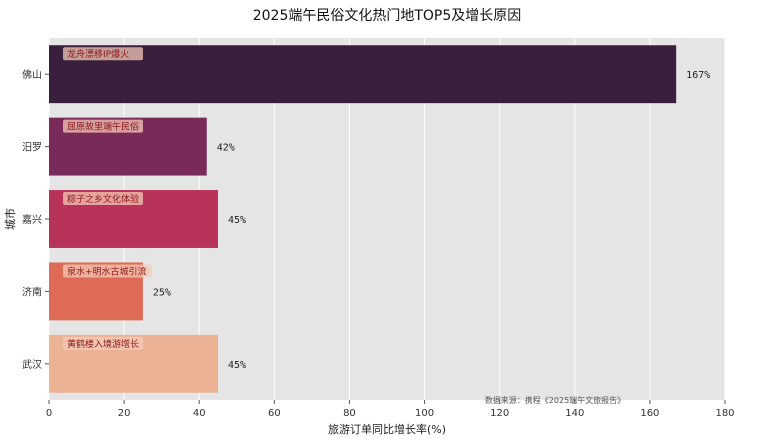 This screenshot has width=774, height=442. I want to click on x-axis-ticks: 0 20 40 60 80 100 120 140 160 180, so click(390, 409).